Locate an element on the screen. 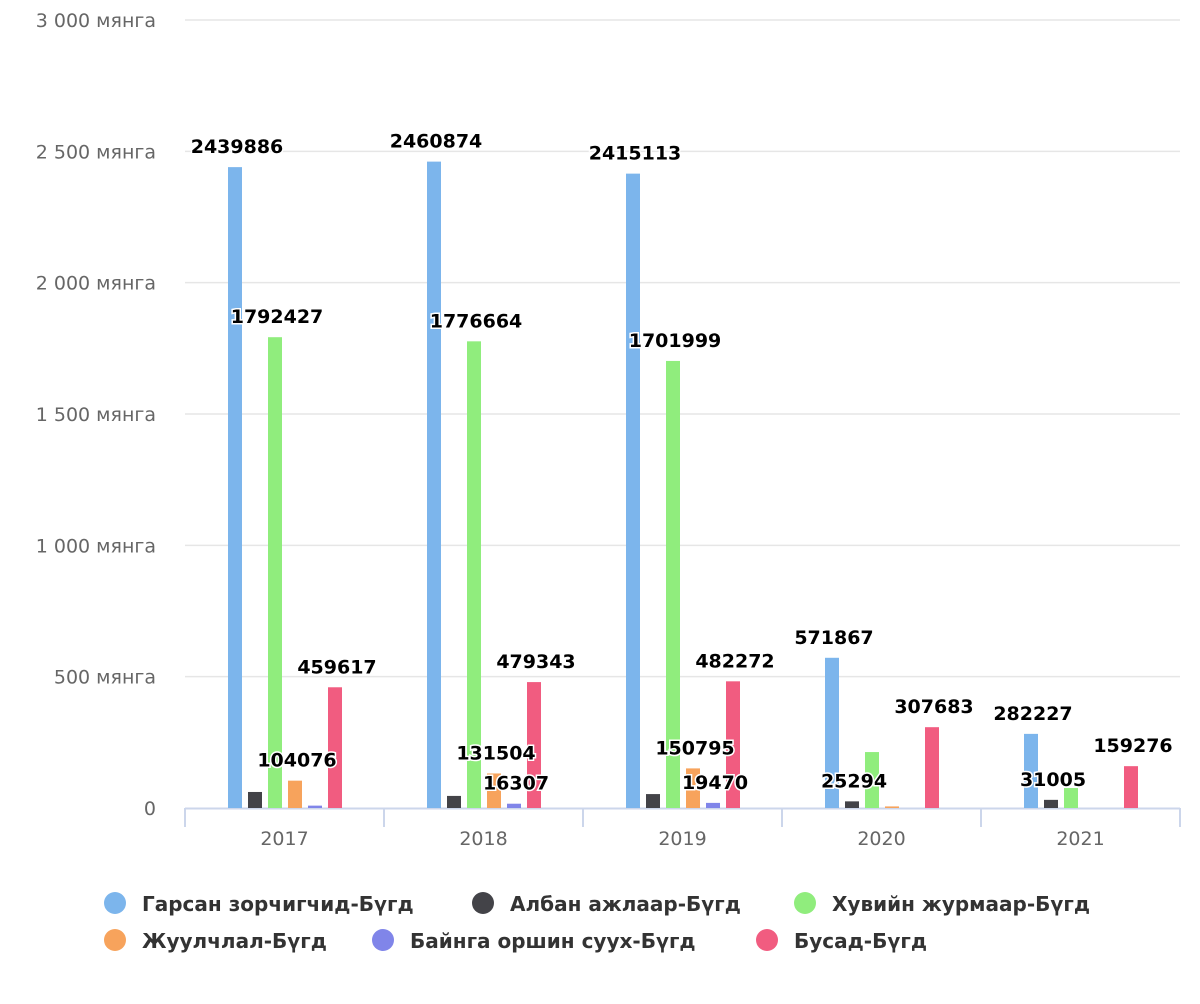  data-label: 104076 is located at coordinates (296, 761).